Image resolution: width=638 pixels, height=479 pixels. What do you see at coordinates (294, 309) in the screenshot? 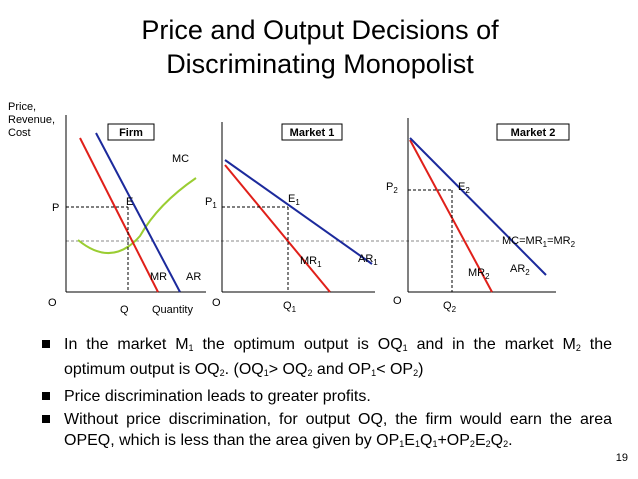
I see `market1-q-sub: 1` at bounding box center [294, 309].